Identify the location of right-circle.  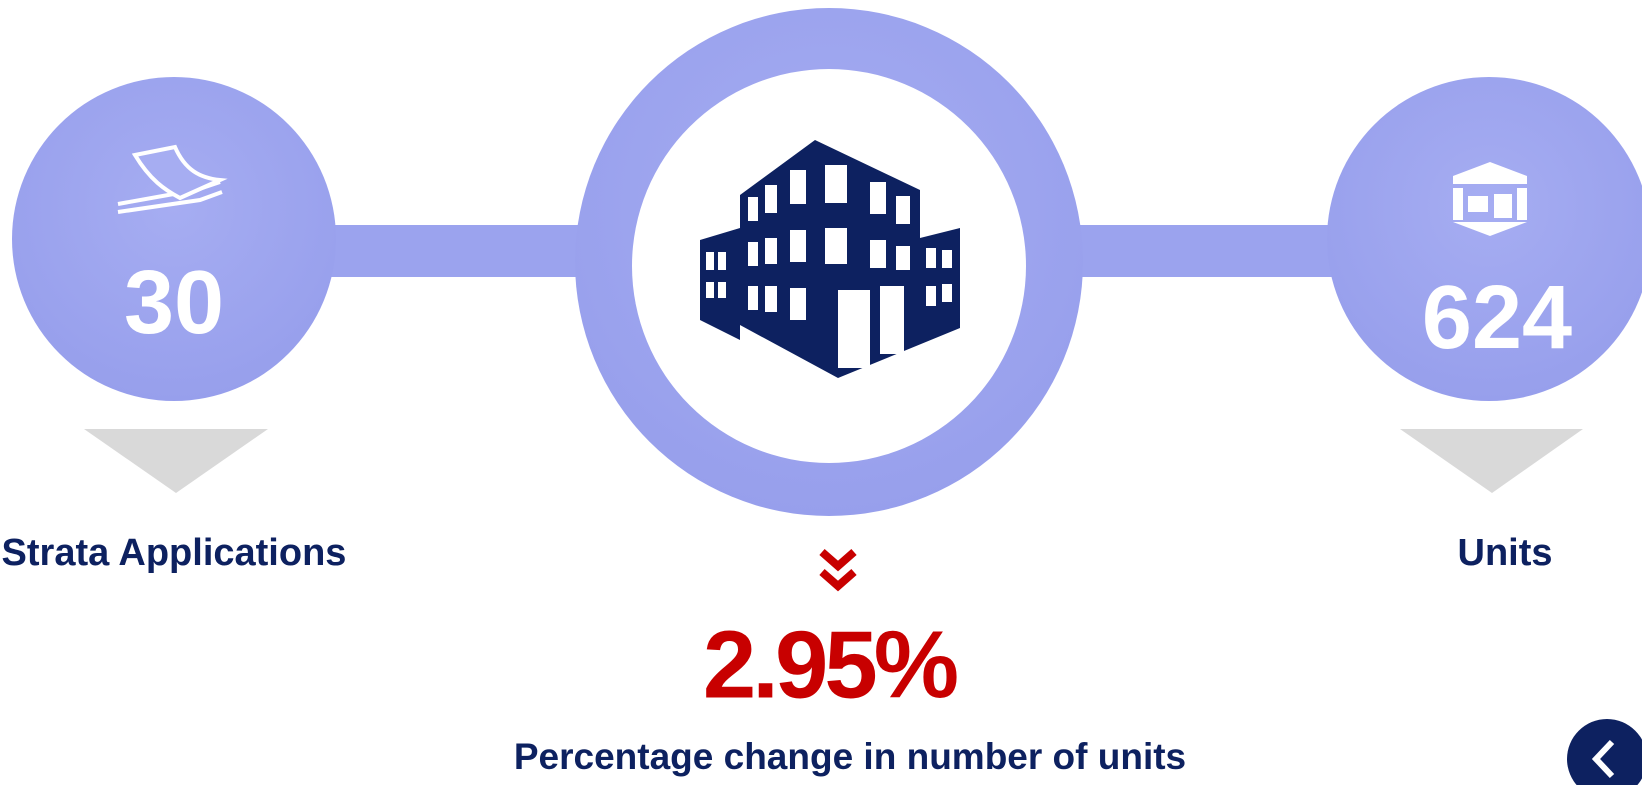
(1484, 239).